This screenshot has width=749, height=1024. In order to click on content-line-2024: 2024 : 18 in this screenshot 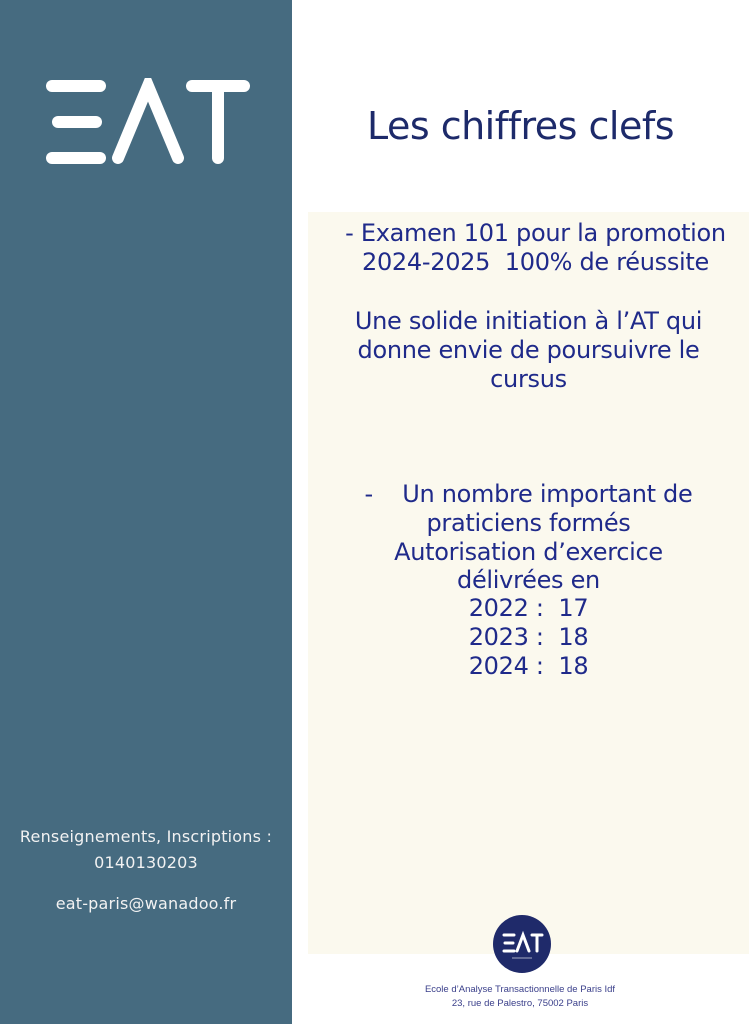, I will do `click(528, 666)`.